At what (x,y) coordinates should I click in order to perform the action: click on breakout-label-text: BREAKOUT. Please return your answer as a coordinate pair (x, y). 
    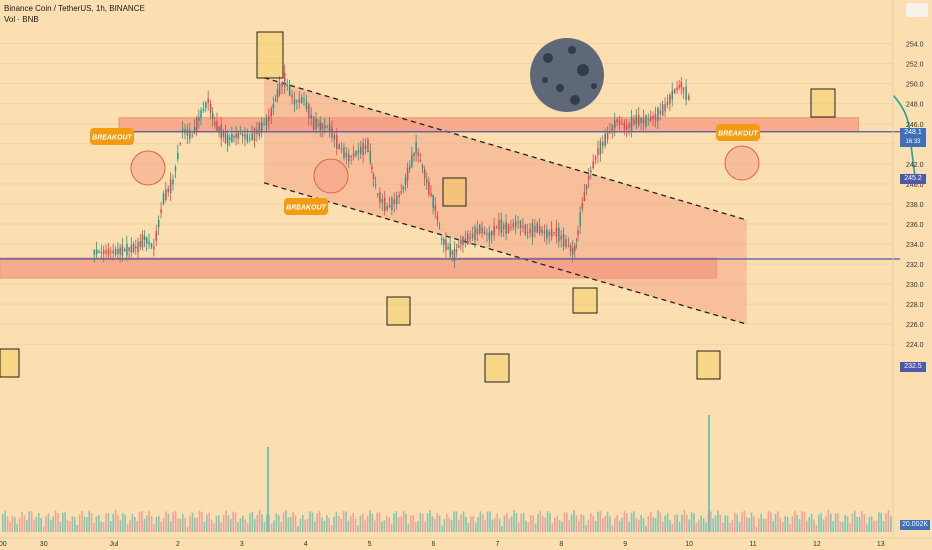
    Looking at the image, I should click on (112, 138).